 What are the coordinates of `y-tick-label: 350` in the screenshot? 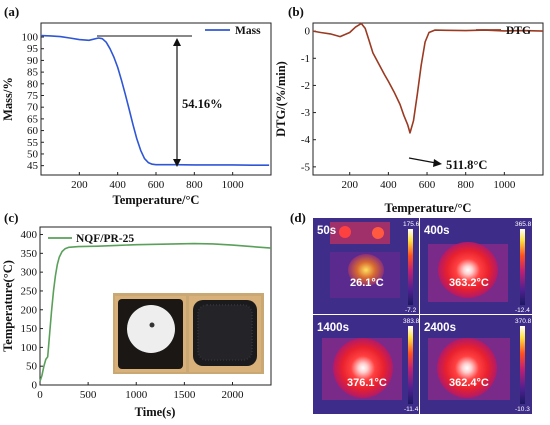 It's located at (29, 254).